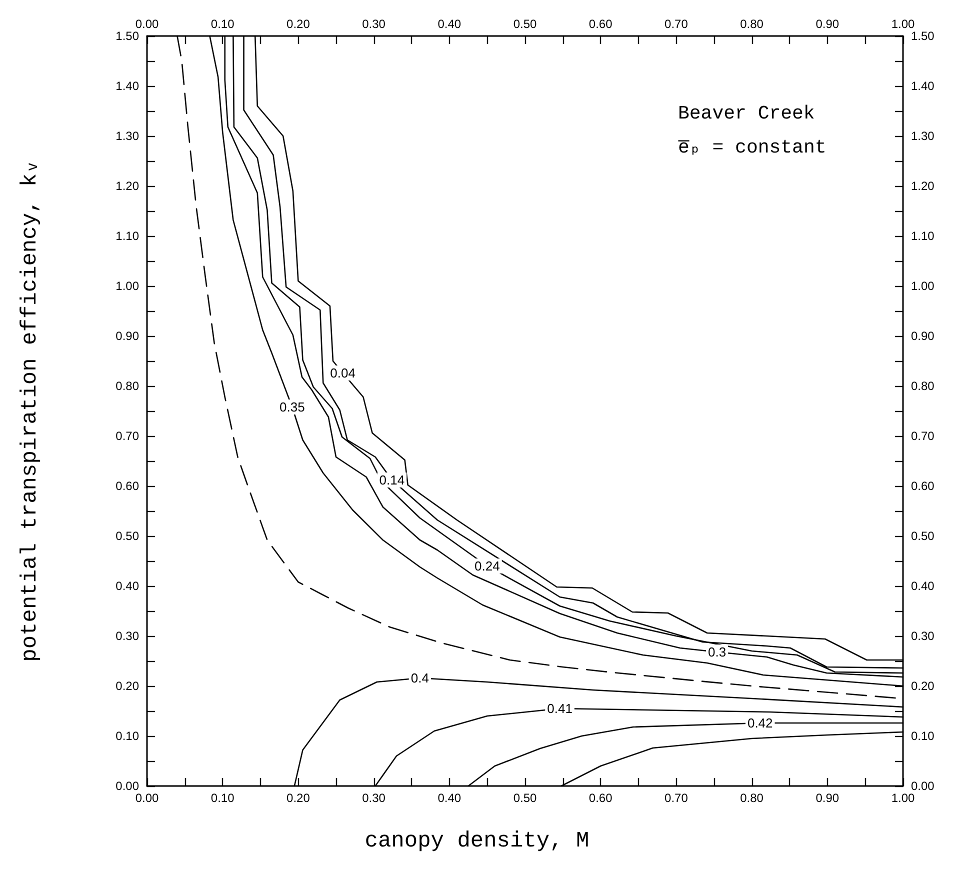  Describe the element at coordinates (128, 336) in the screenshot. I see `y-tick-label: 0.90` at that location.